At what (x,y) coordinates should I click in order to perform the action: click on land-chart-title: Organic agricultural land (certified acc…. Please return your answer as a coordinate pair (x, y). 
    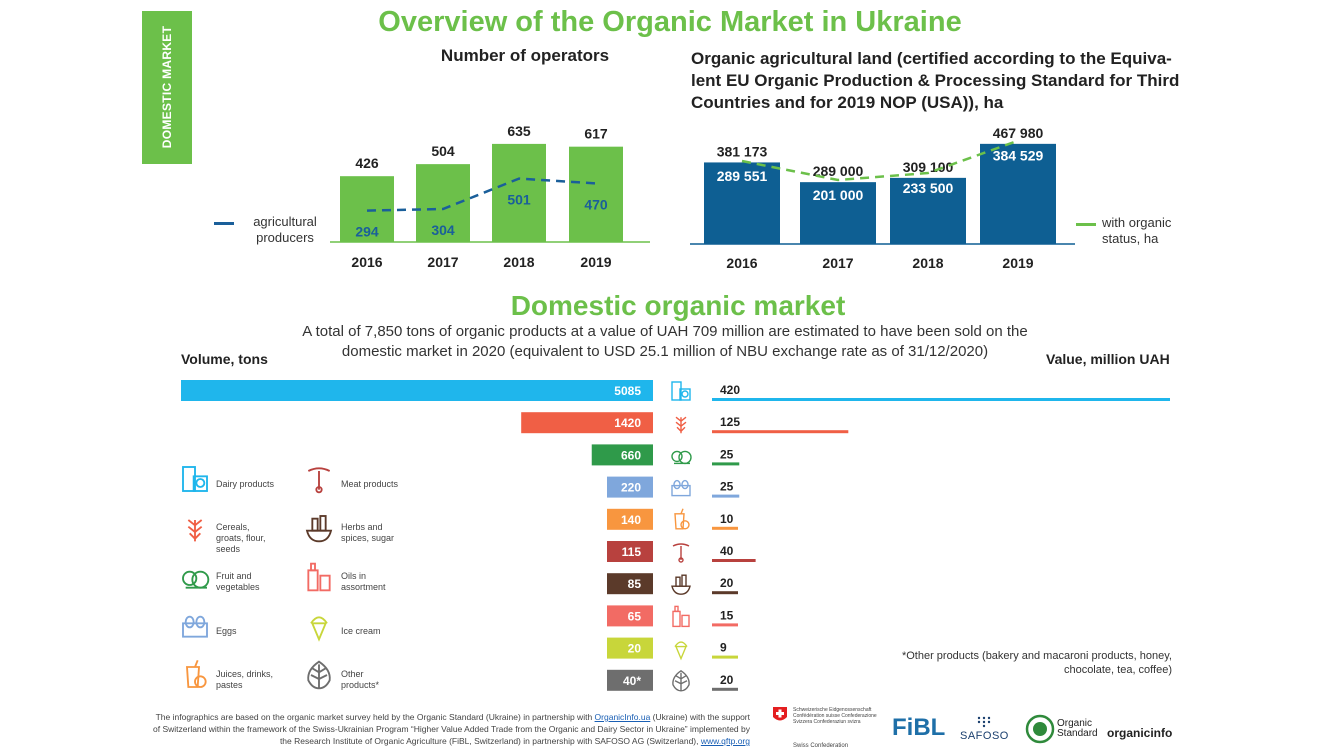
    Looking at the image, I should click on (935, 80).